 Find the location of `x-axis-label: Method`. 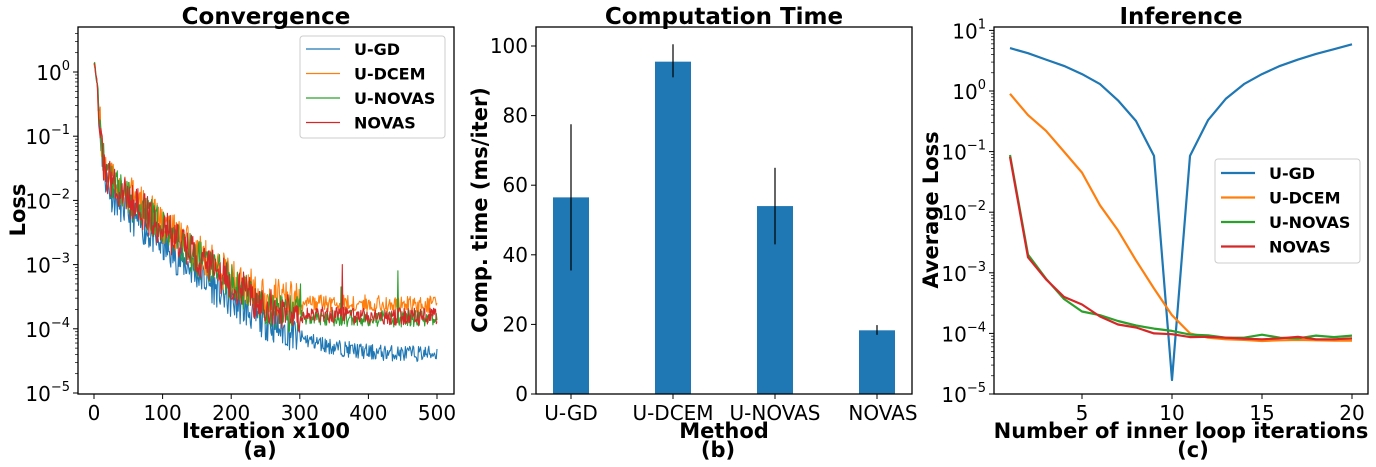

x-axis-label: Method is located at coordinates (724, 431).